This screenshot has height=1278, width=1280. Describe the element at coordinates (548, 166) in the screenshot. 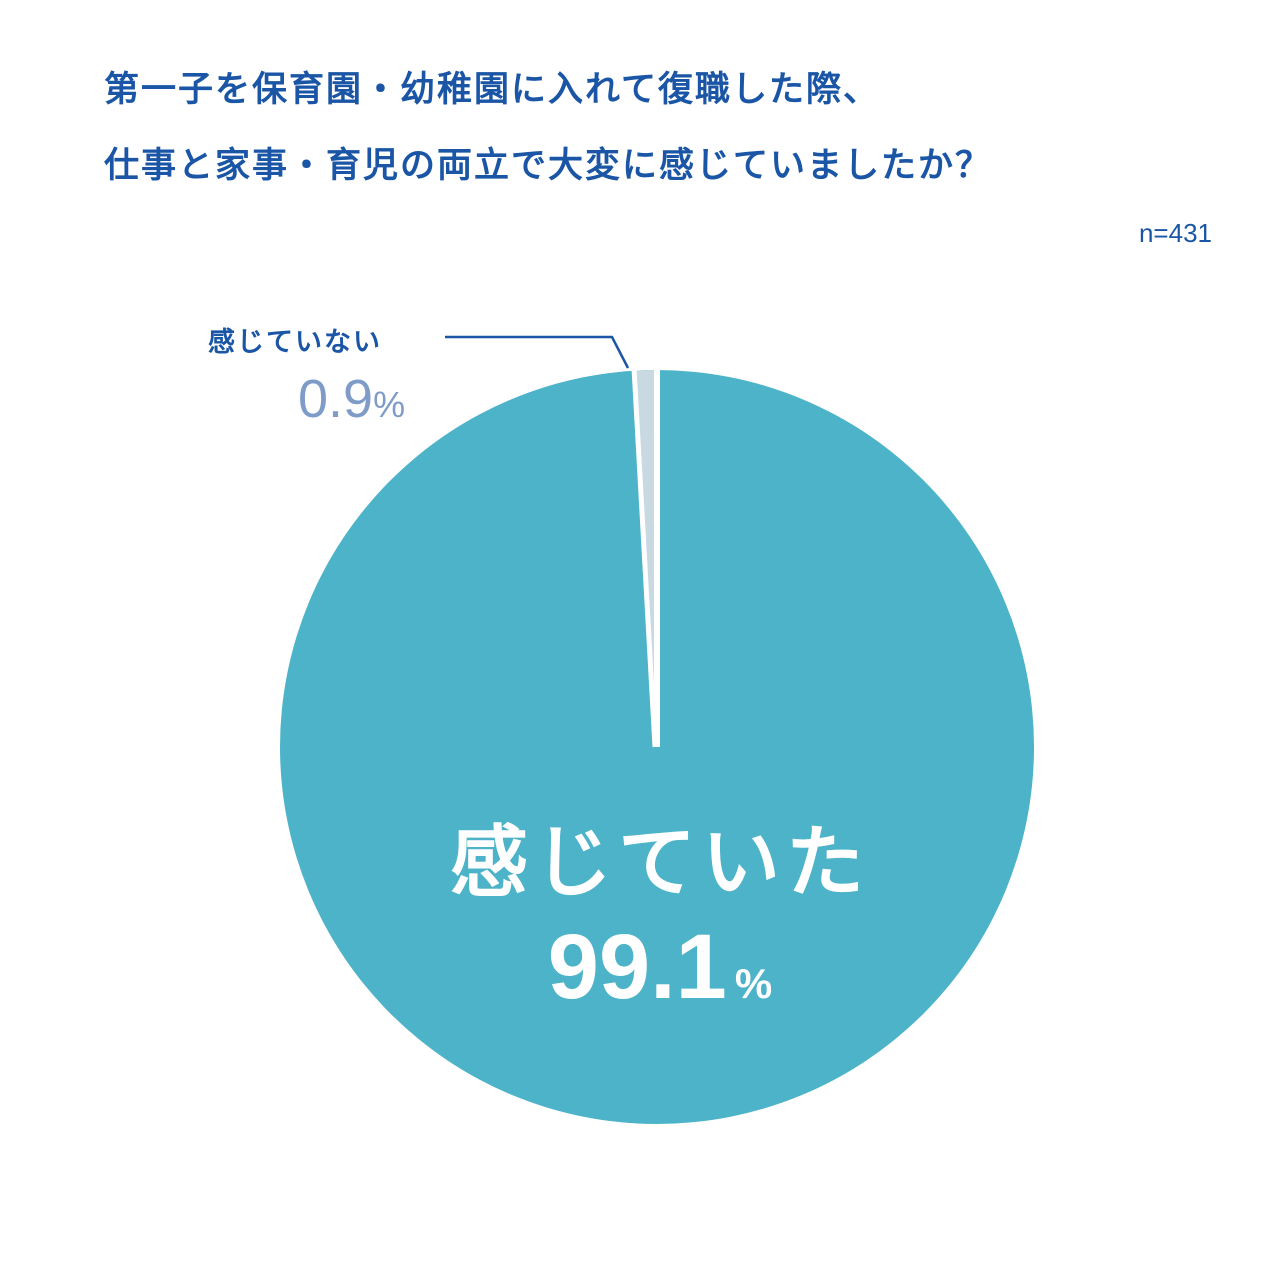

I see `chart-title-line-2: 仕事と家事・育児の両立で大変に感じていましたか？` at that location.